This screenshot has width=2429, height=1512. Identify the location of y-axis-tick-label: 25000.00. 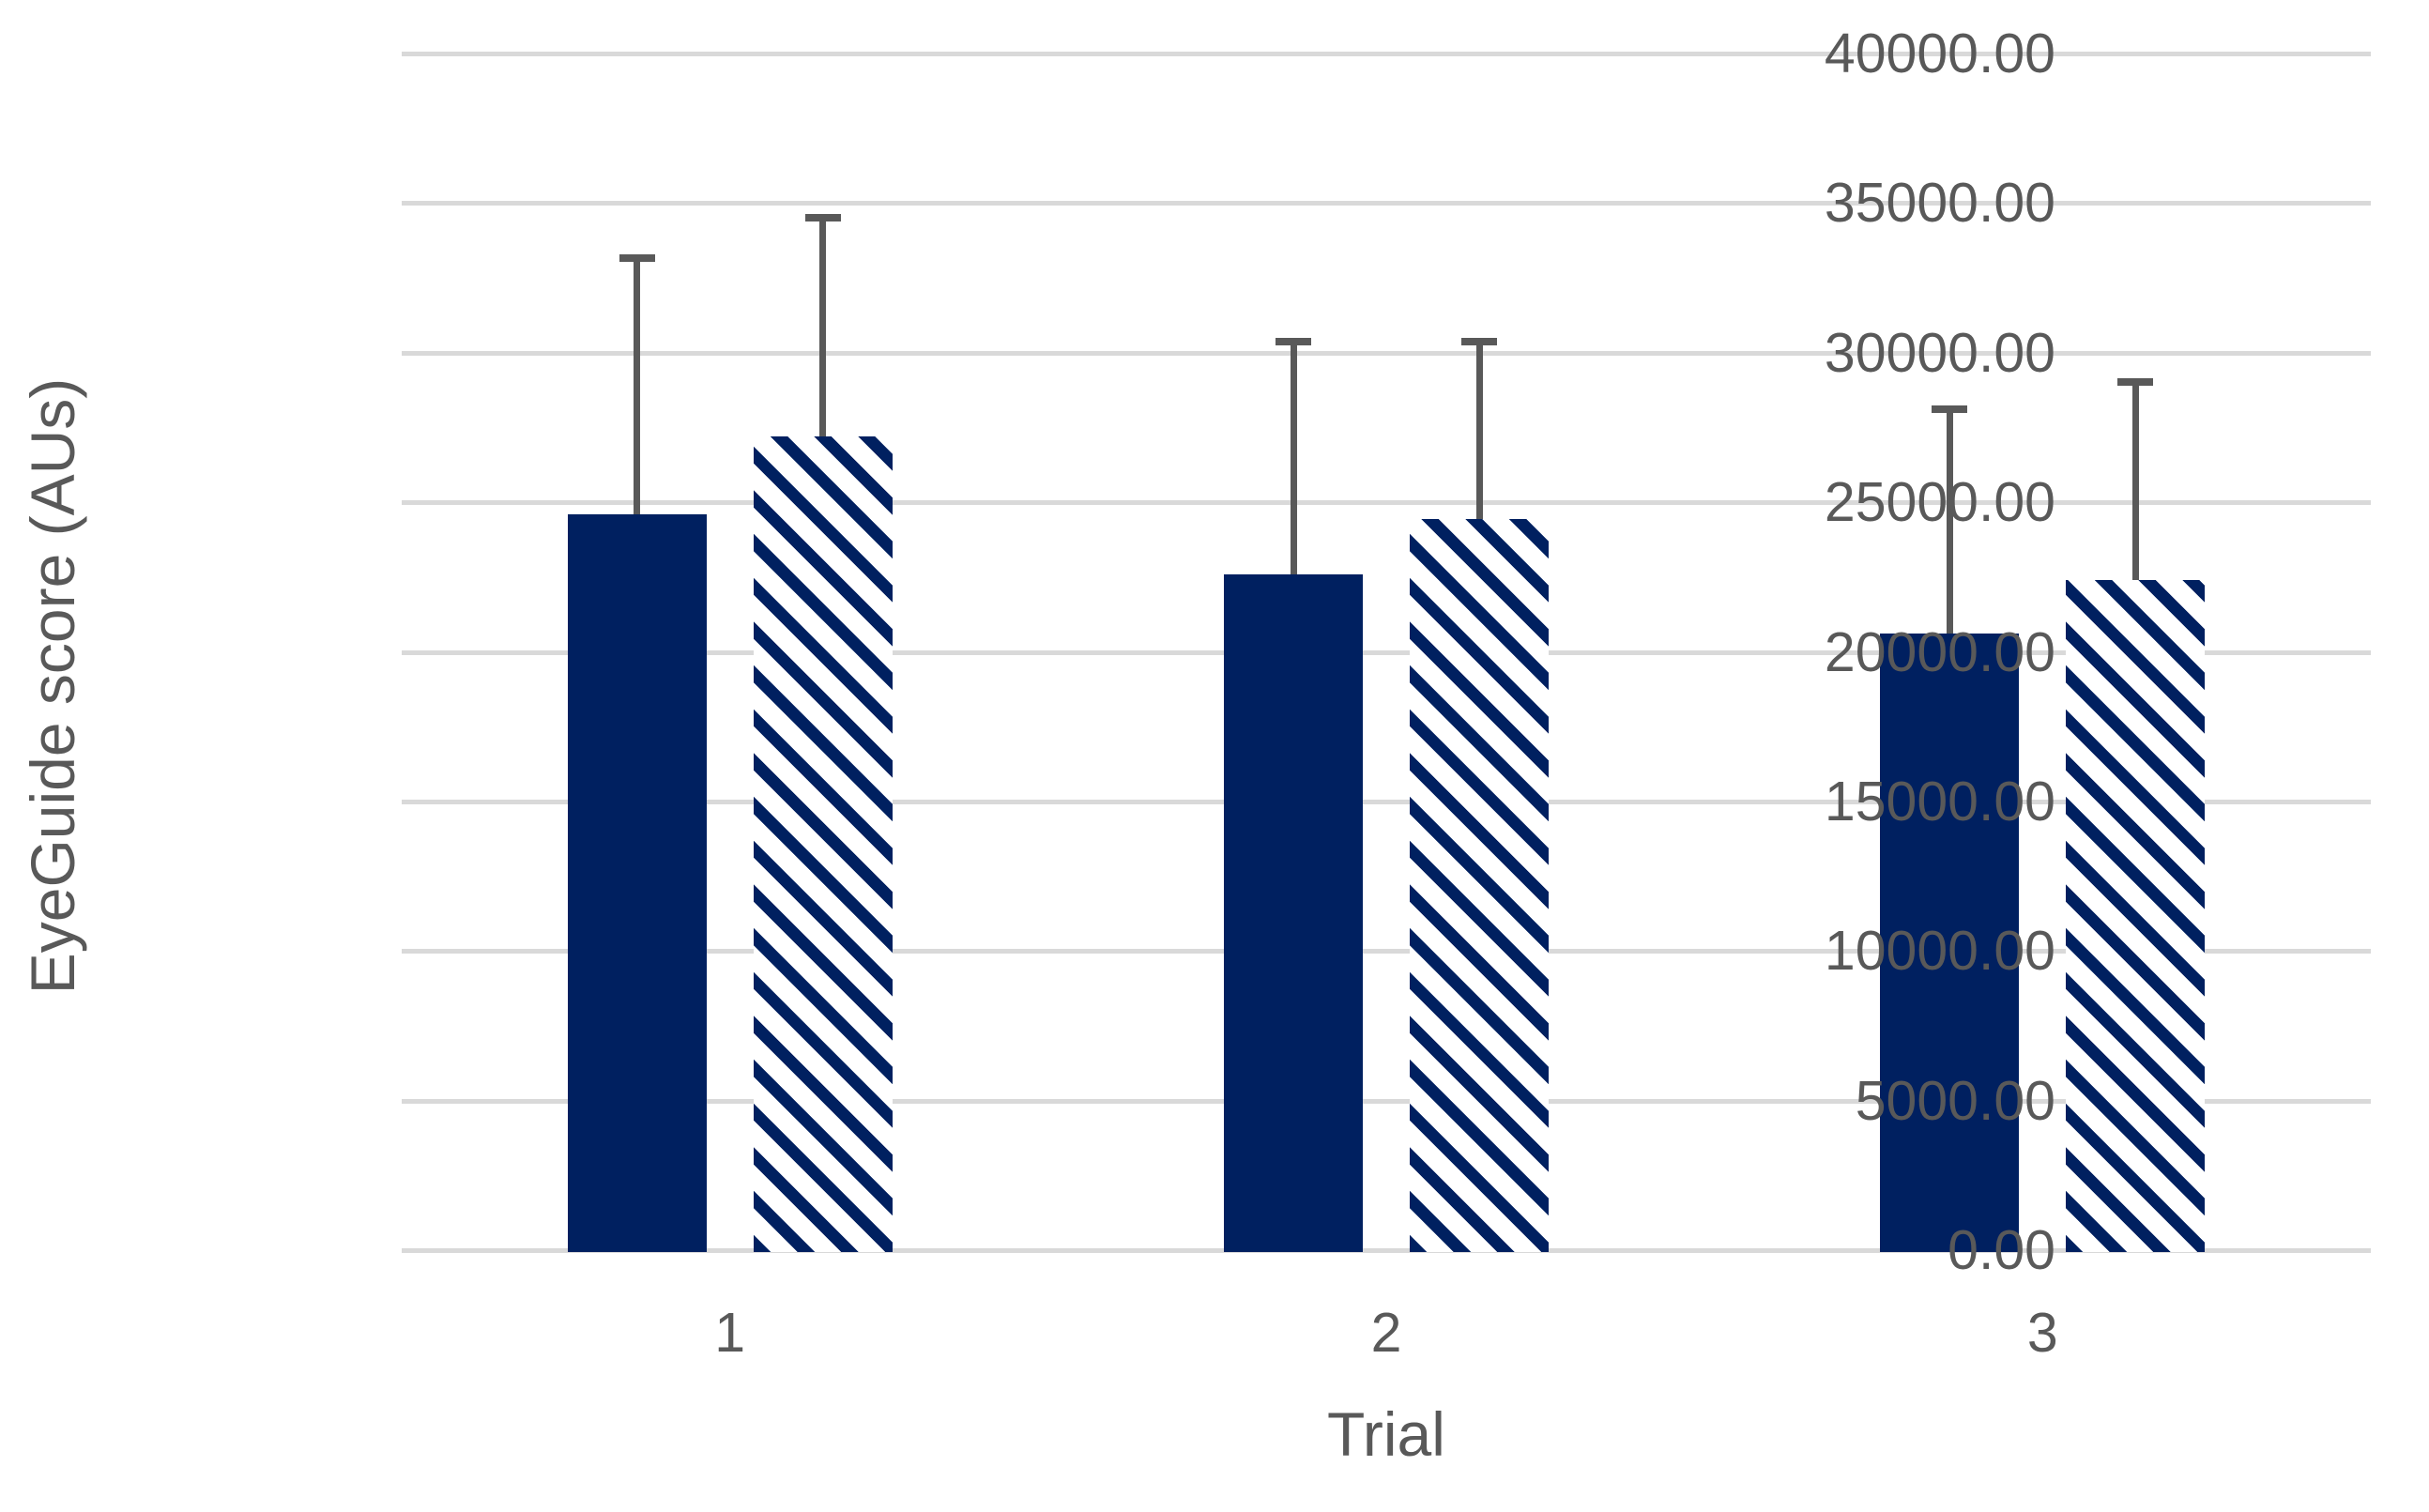
(1940, 502).